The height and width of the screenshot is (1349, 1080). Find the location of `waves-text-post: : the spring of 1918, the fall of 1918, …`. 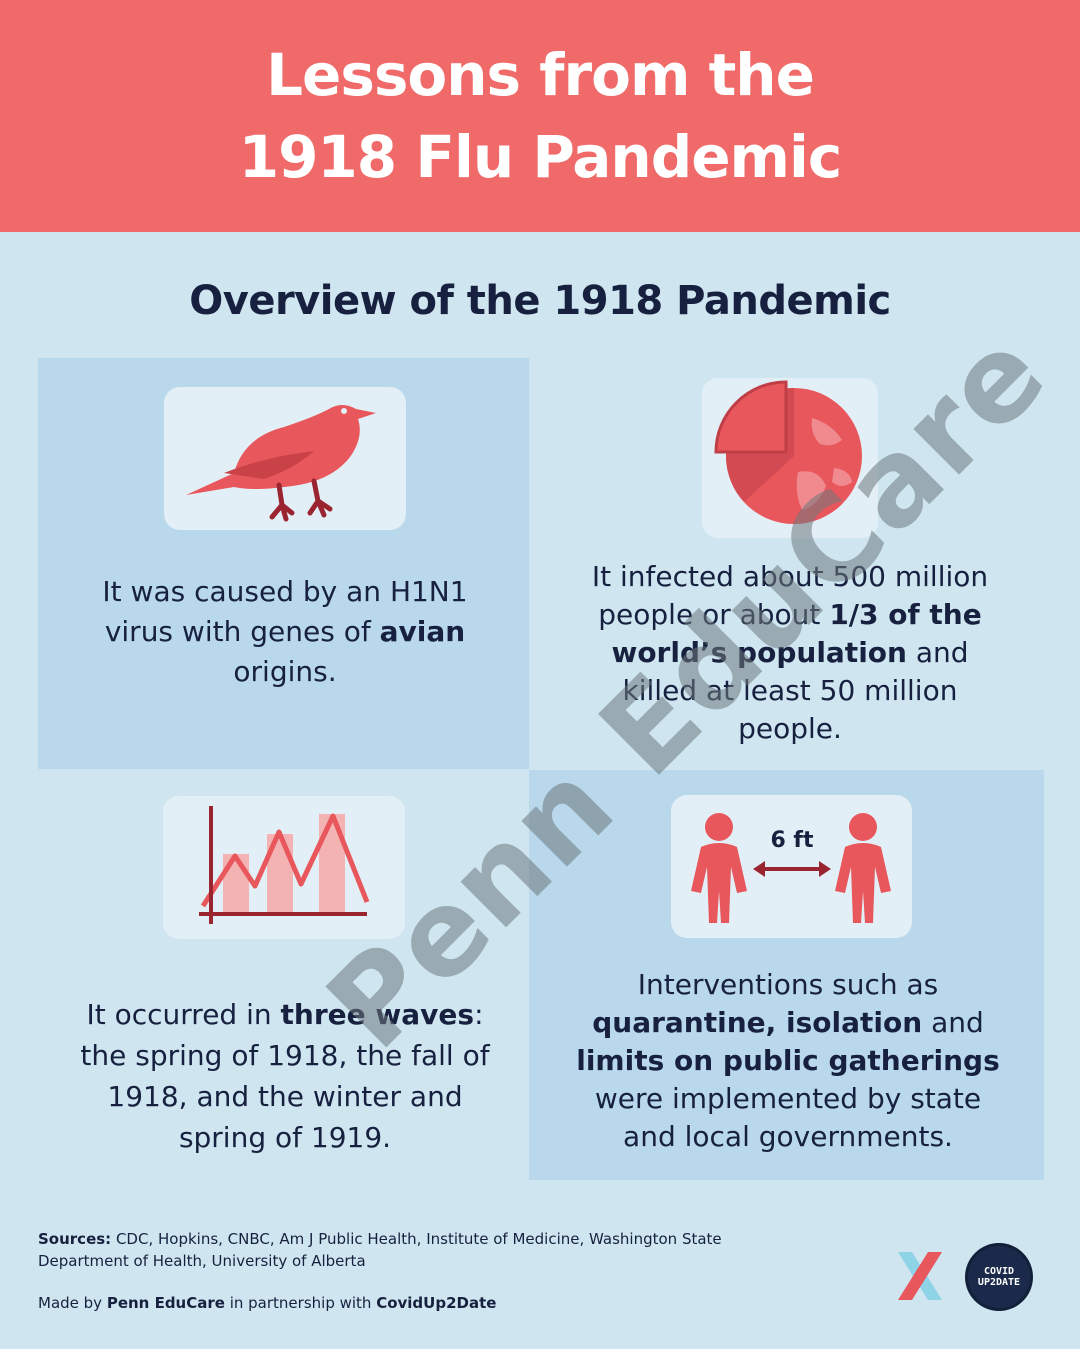

waves-text-post: : the spring of 1918, the fall of 1918, … is located at coordinates (285, 1076).